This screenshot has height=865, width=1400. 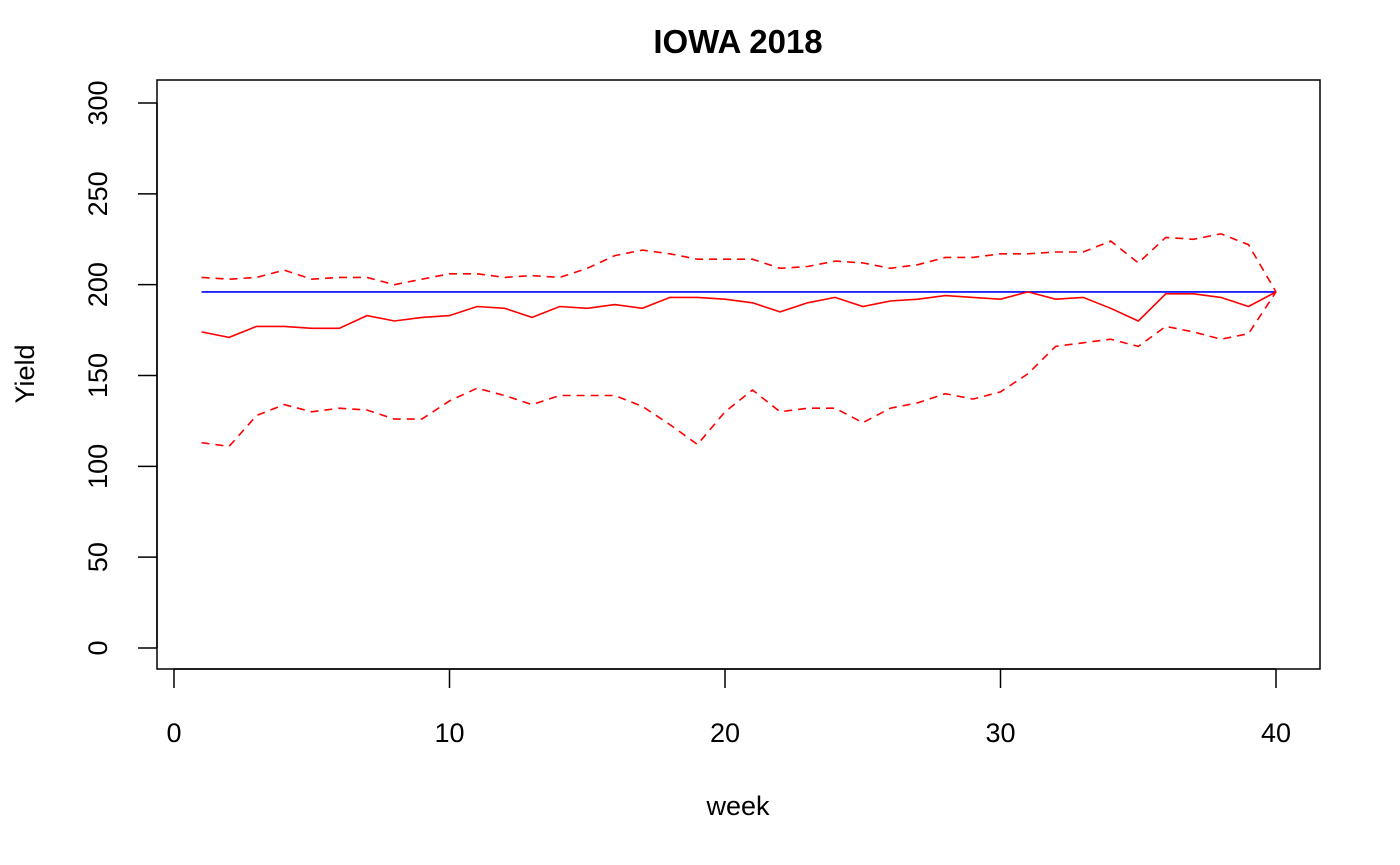 What do you see at coordinates (737, 806) in the screenshot?
I see `x-axis-label: week` at bounding box center [737, 806].